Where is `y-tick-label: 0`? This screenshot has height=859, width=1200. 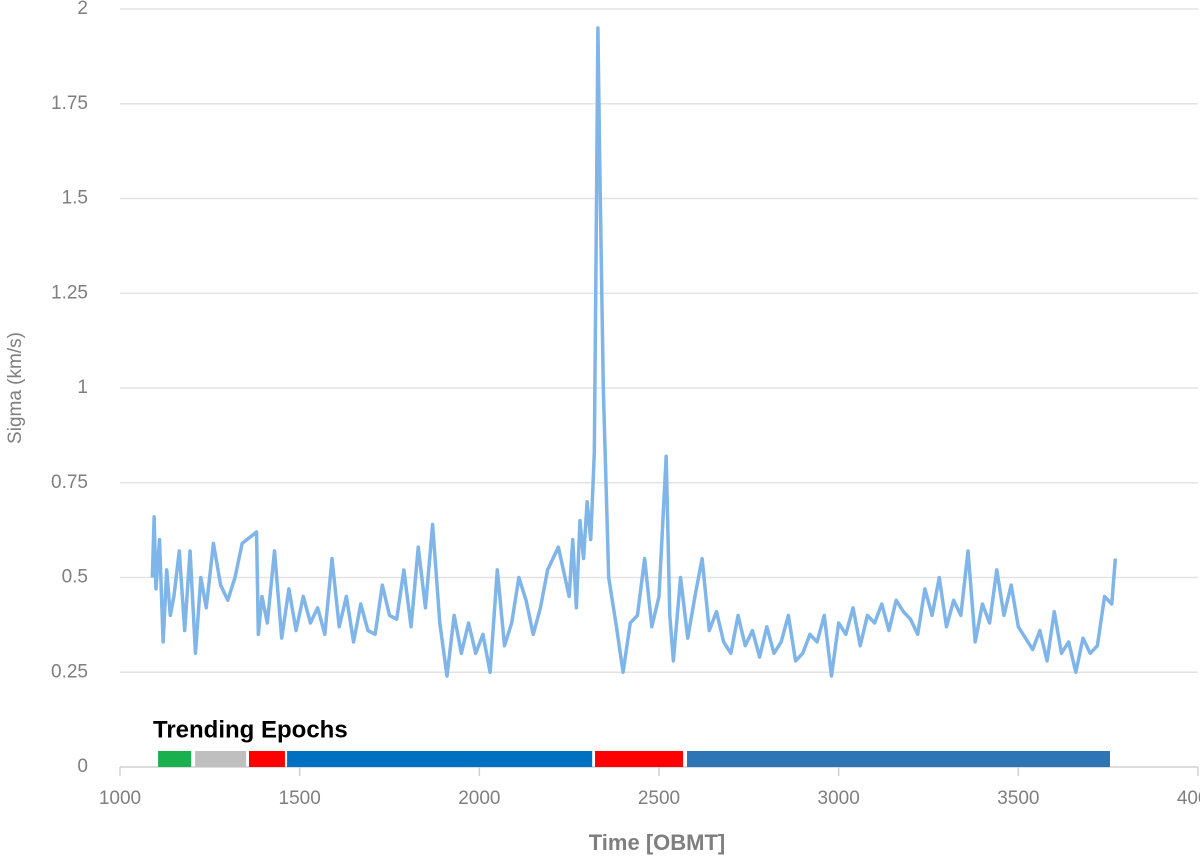 y-tick-label: 0 is located at coordinates (82, 766).